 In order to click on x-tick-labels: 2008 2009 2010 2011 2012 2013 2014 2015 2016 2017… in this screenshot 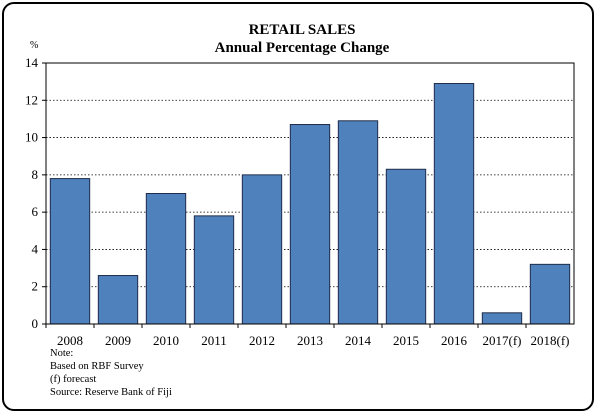, I will do `click(313, 340)`.